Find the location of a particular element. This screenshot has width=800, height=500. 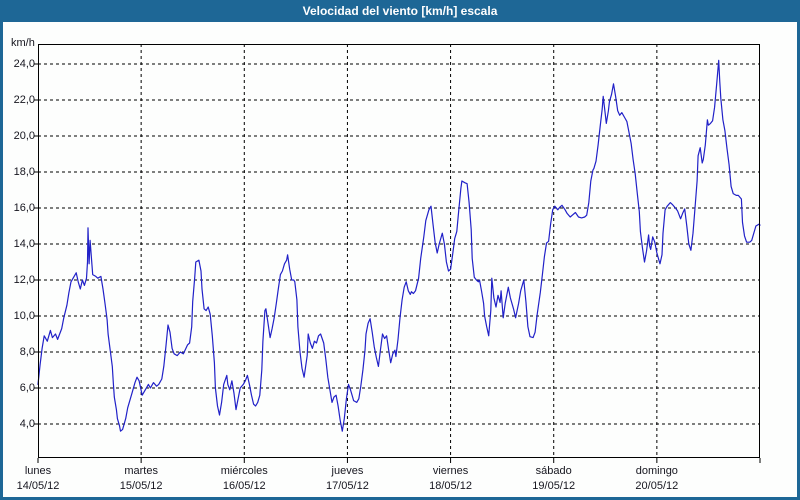

chart-title-bar: Velocidad del viento [km/h] escala is located at coordinates (400, 11).